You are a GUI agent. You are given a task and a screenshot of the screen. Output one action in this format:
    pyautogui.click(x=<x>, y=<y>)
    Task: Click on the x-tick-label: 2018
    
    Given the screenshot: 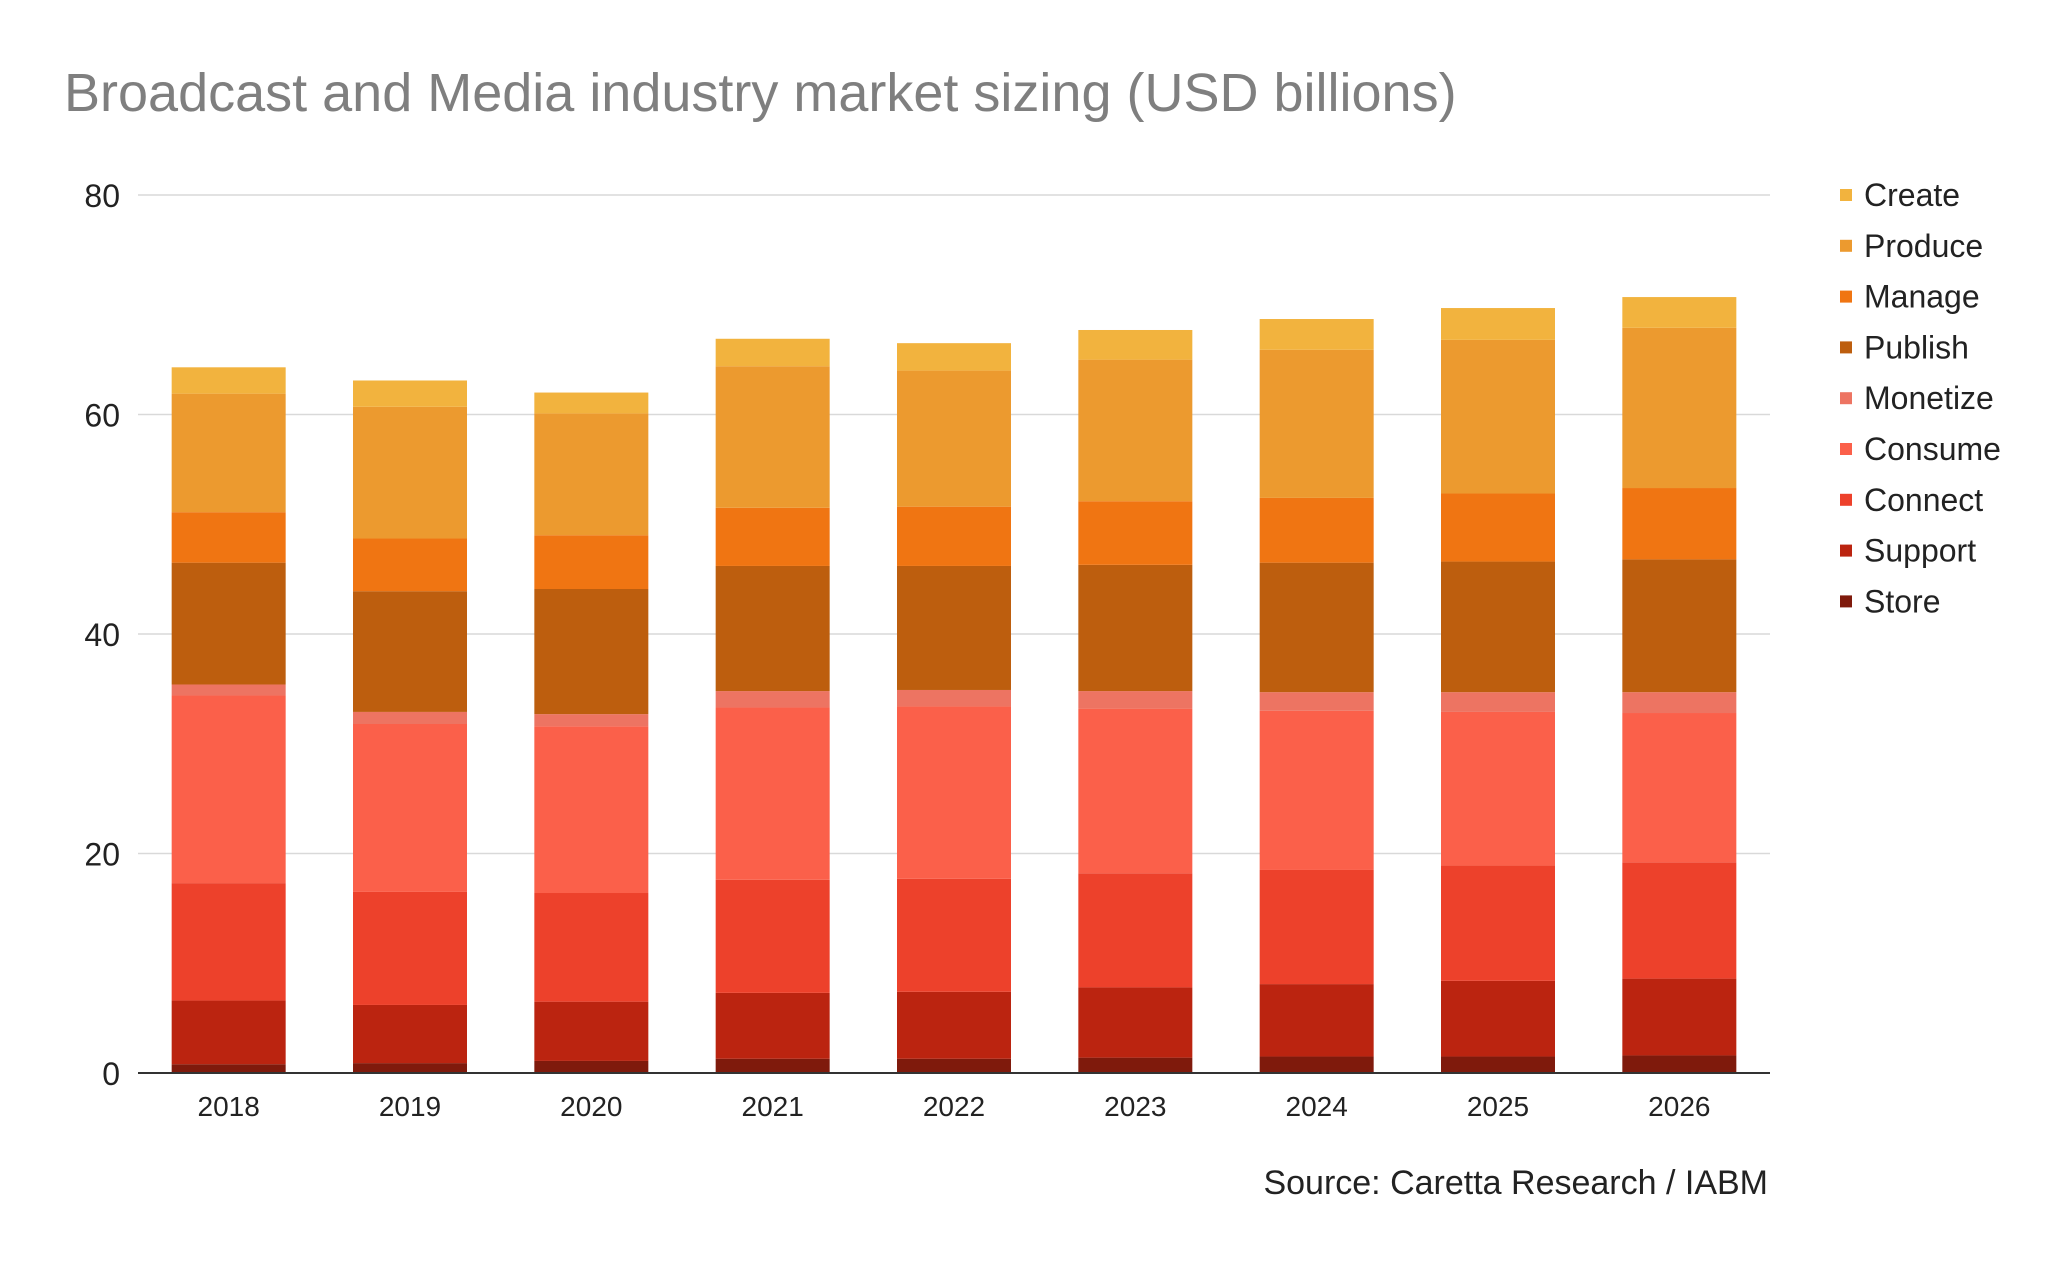 What is the action you would take?
    pyautogui.click(x=229, y=1106)
    